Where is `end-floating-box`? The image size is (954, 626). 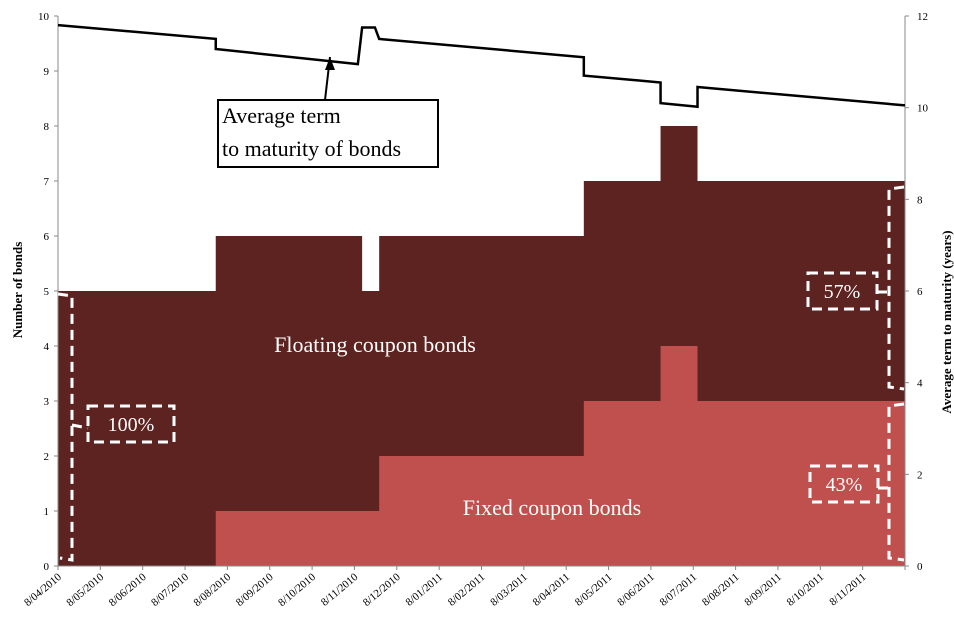
end-floating-box is located at coordinates (842, 291).